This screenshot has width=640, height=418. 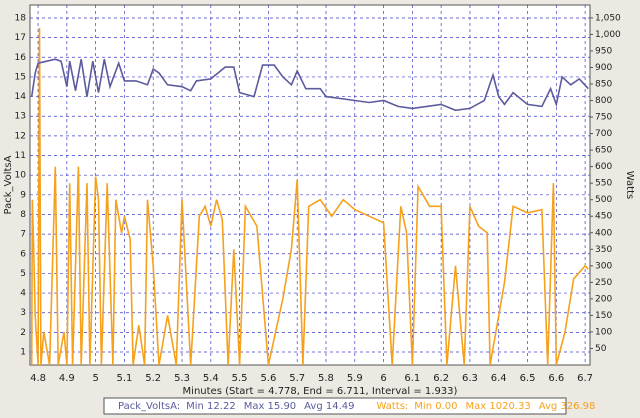 What do you see at coordinates (393, 406) in the screenshot?
I see `legend-label: Watts:` at bounding box center [393, 406].